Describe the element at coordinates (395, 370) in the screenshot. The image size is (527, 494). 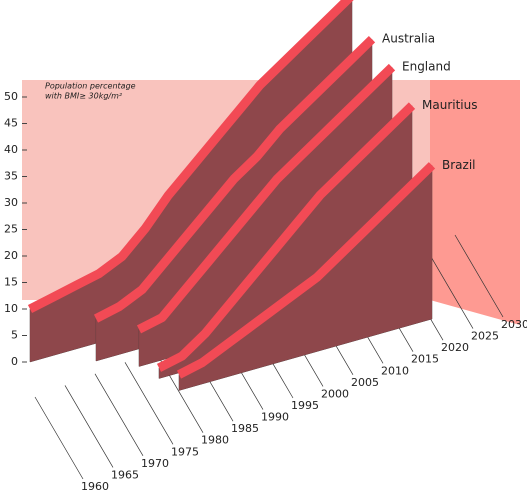
I see `x-tick-label: 2010` at that location.